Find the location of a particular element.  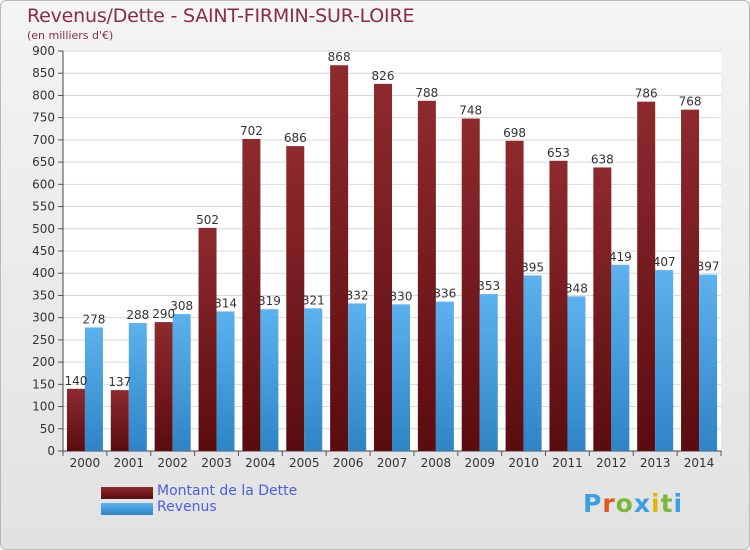

data-label-revenus: 278 is located at coordinates (93, 319).